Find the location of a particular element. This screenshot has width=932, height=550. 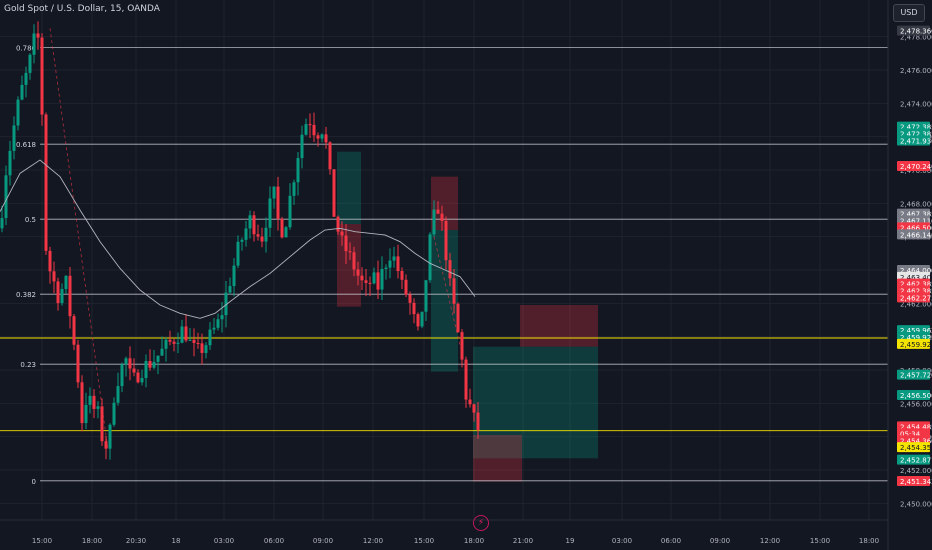

time-tick-label: 06:00 is located at coordinates (671, 541).